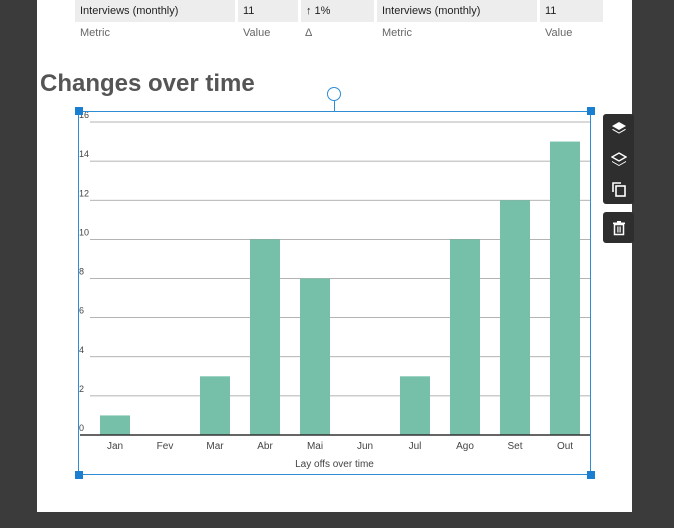 This screenshot has height=528, width=674. Describe the element at coordinates (84, 232) in the screenshot. I see `y-tick-label: 10` at that location.